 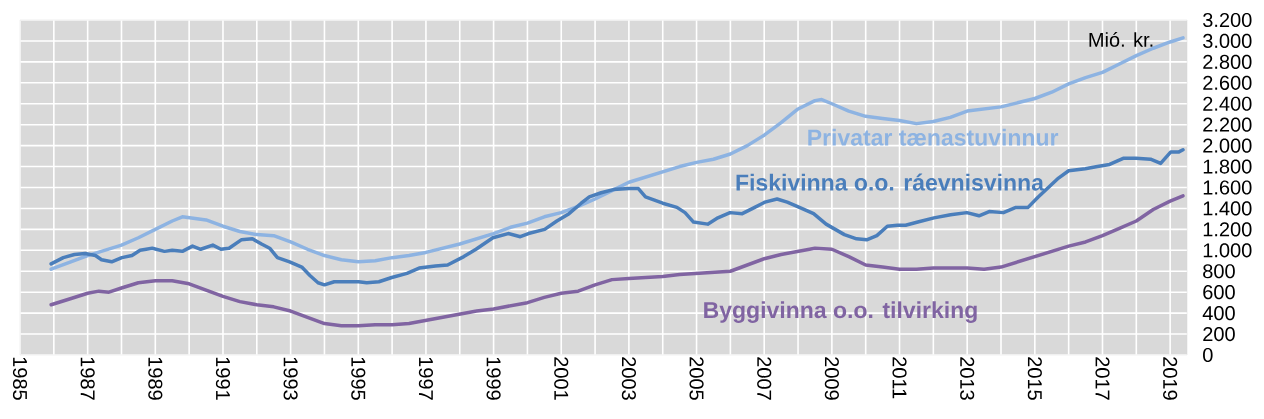 What do you see at coordinates (1227, 145) in the screenshot?
I see `y-tick-label: 2.000` at bounding box center [1227, 145].